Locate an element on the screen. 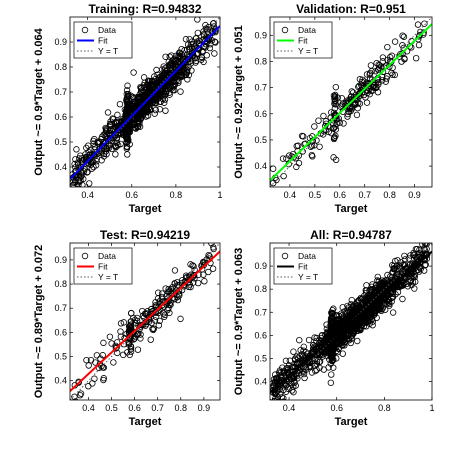 The image size is (474, 455). x-axis-label: Target is located at coordinates (351, 209).